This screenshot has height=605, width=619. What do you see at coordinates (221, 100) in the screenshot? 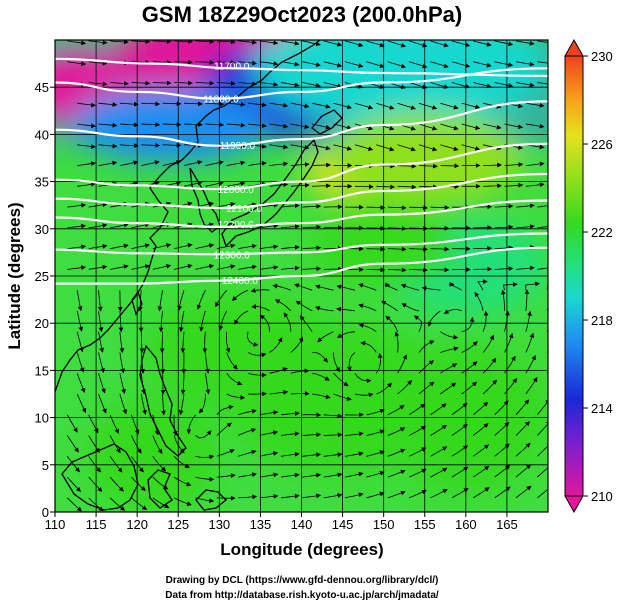
I see `contour-label-11800.0: 11800.0` at bounding box center [221, 100].